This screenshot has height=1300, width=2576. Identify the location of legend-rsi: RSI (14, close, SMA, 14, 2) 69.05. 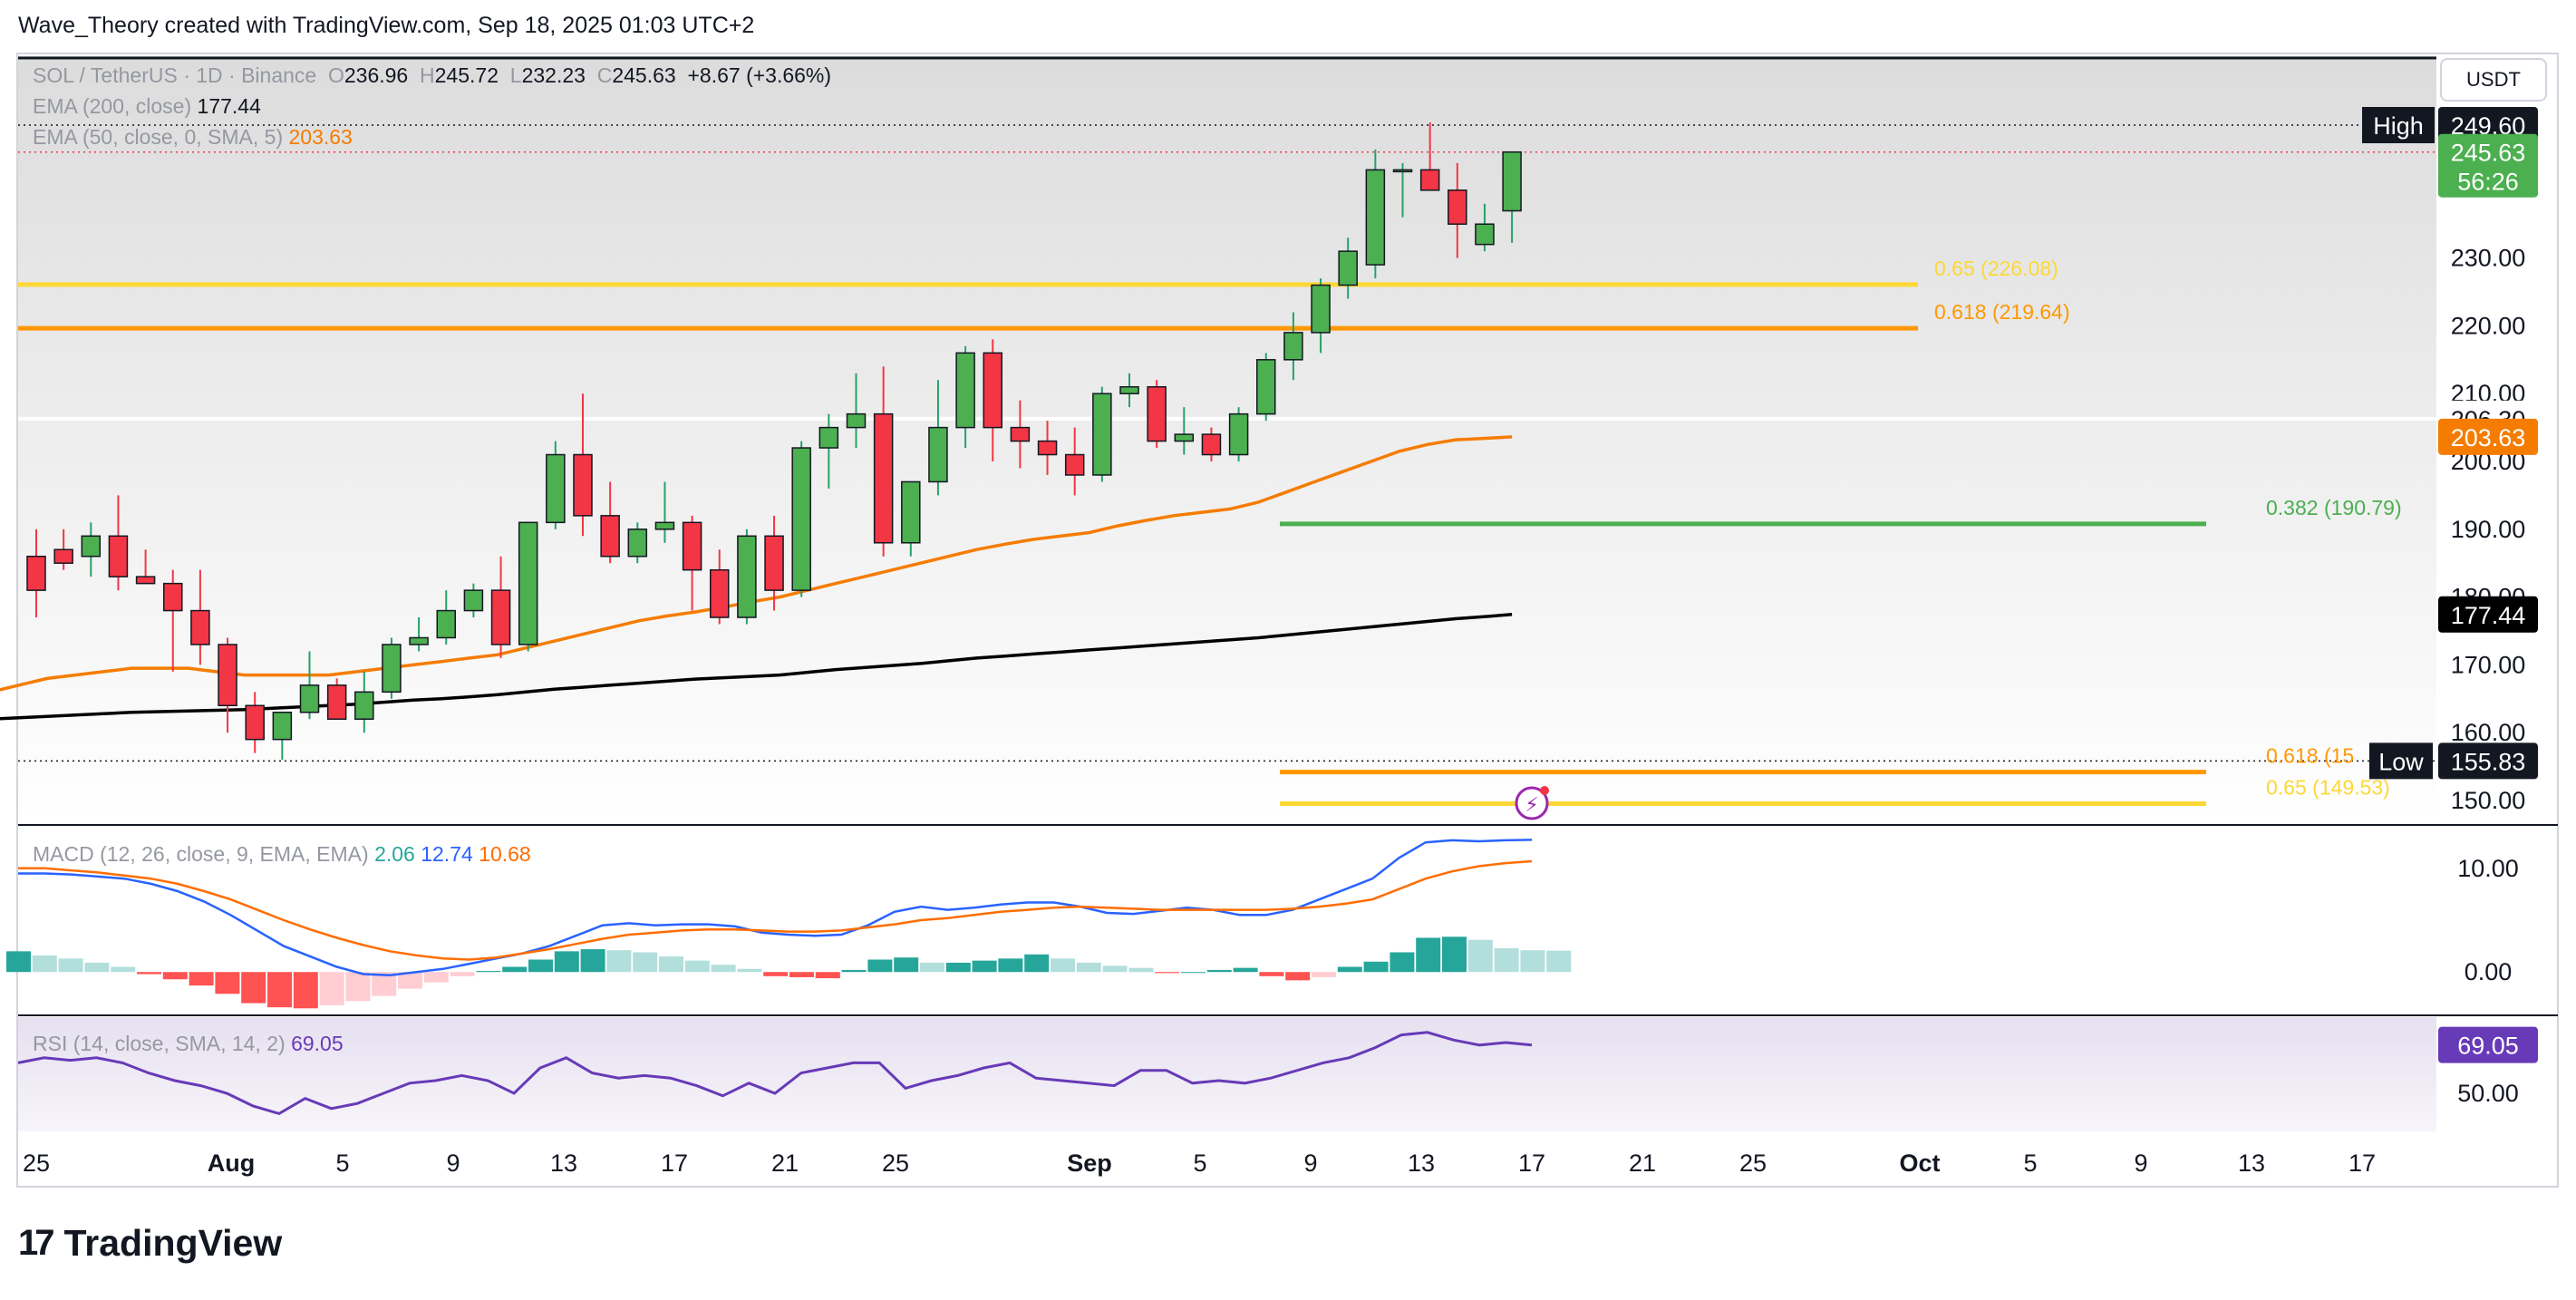
(188, 1044).